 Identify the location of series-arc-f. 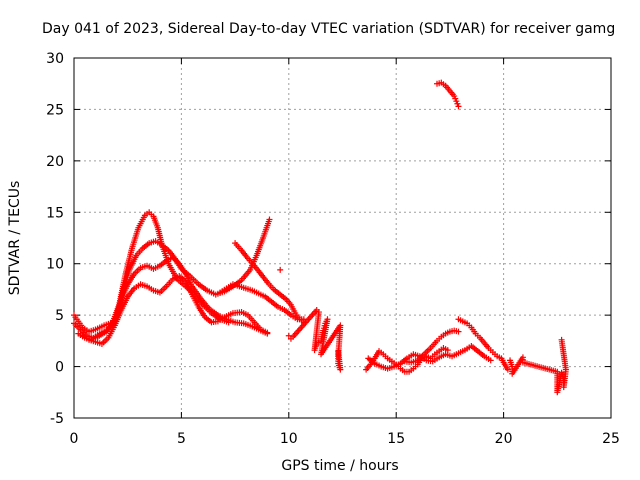
(262, 302).